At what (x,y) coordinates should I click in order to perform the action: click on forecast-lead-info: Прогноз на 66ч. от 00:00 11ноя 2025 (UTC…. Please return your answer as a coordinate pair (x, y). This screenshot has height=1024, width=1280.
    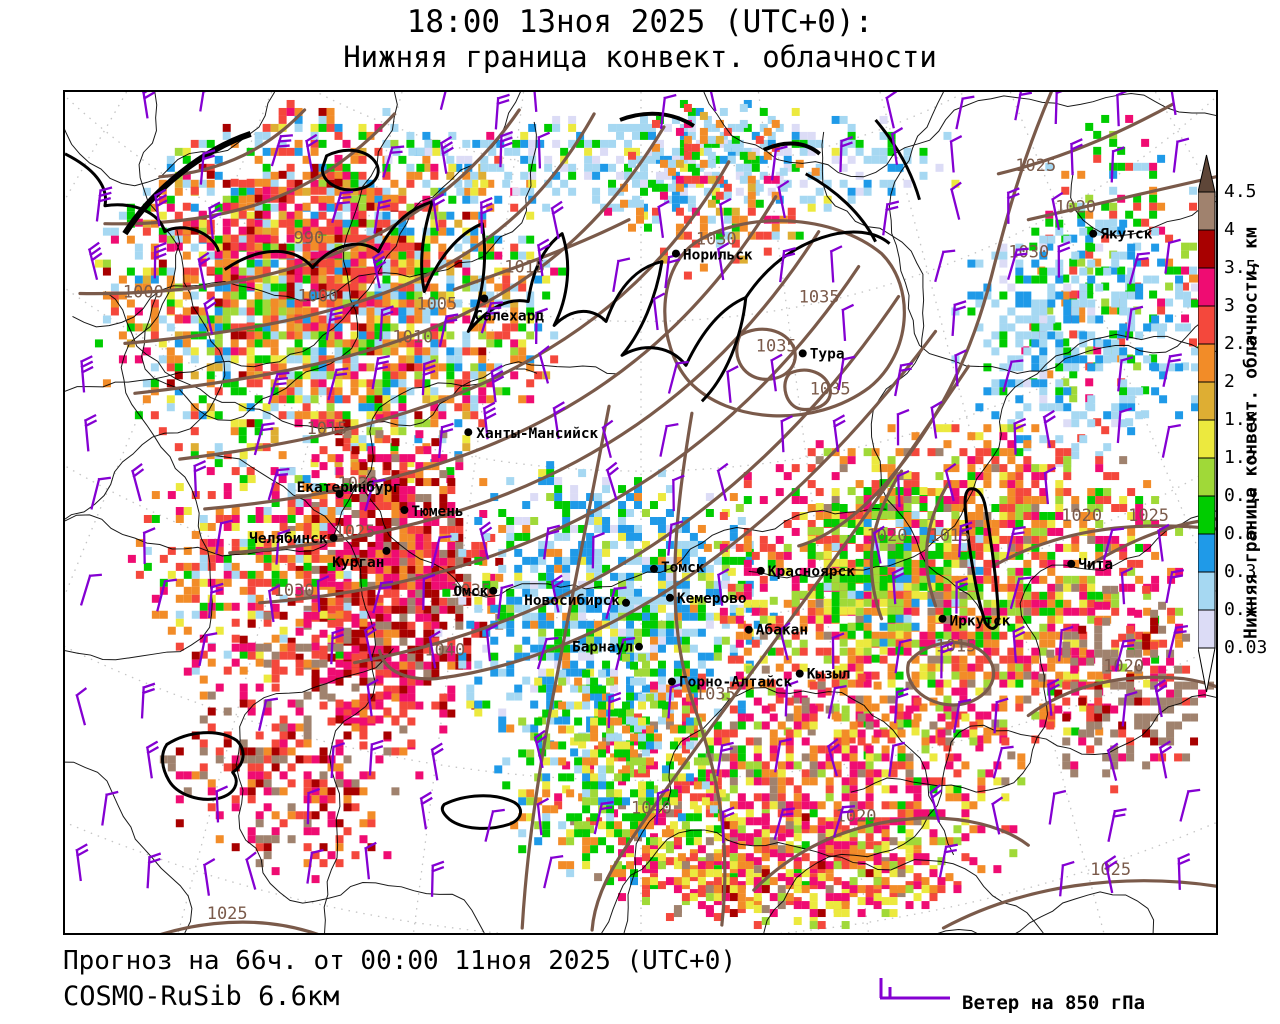
    Looking at the image, I should click on (400, 961).